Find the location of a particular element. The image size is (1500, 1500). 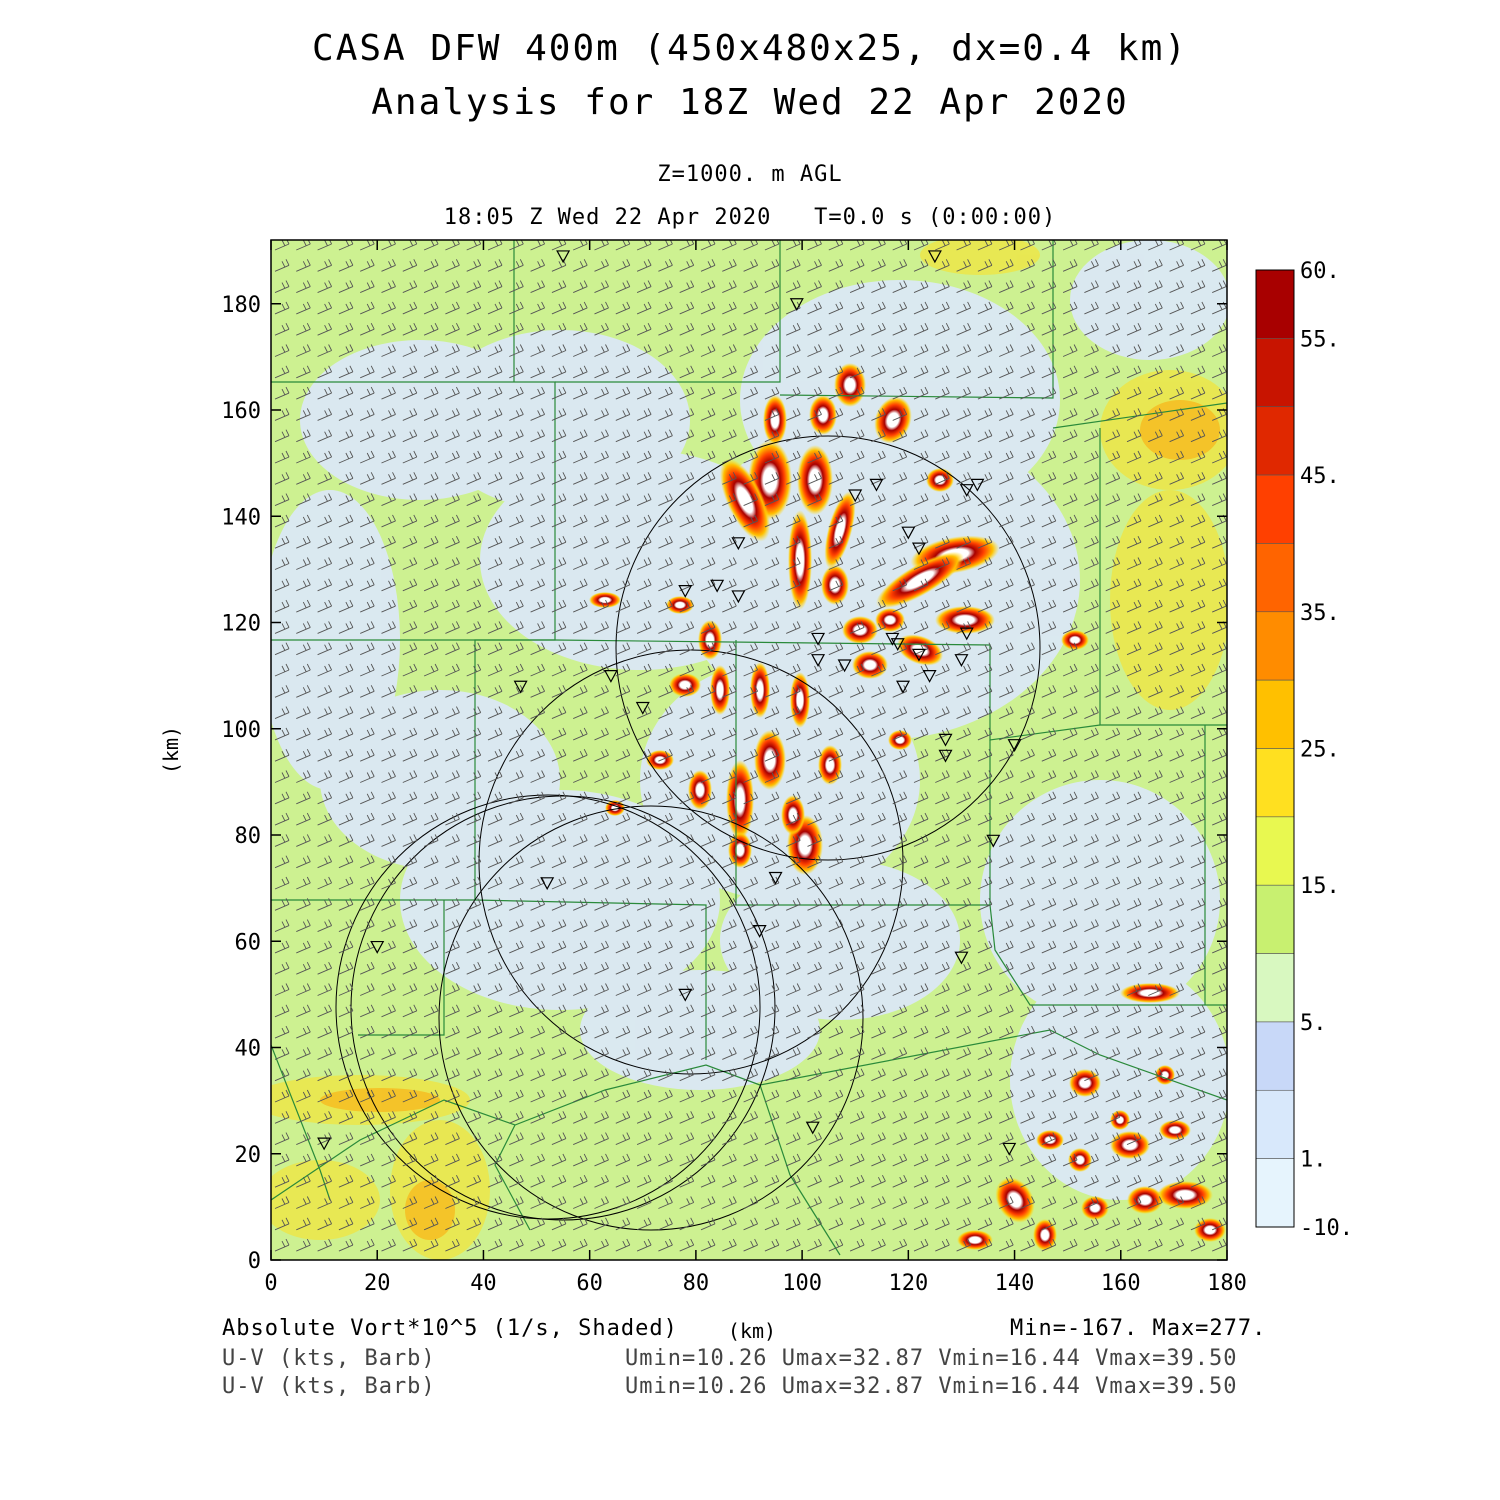

colorbar-label: 15. is located at coordinates (1320, 886).